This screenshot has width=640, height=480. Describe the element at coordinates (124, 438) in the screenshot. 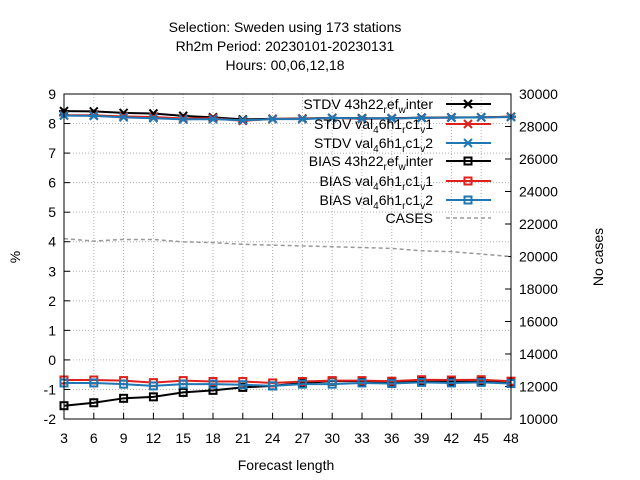

I see `x-tick-label: 9` at that location.